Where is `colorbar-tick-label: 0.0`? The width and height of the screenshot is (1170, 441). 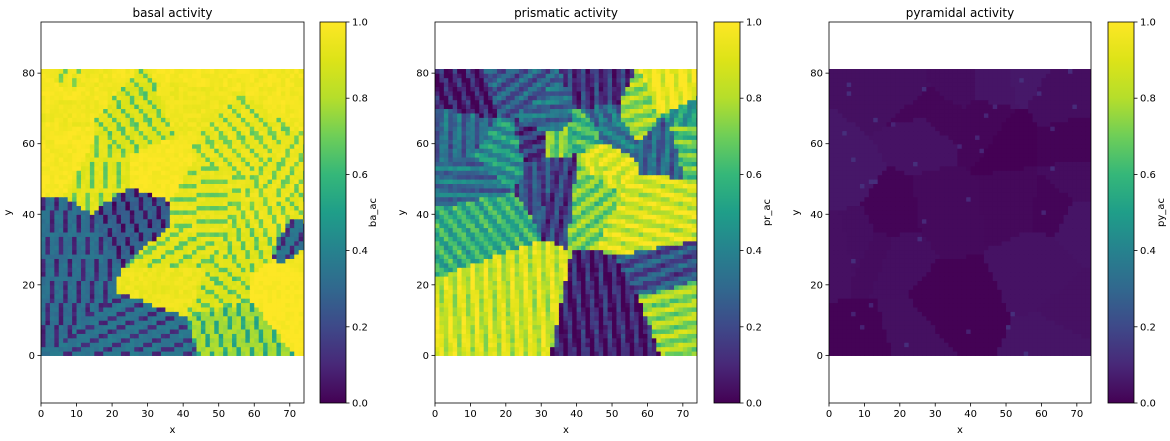 colorbar-tick-label: 0.0 is located at coordinates (360, 404).